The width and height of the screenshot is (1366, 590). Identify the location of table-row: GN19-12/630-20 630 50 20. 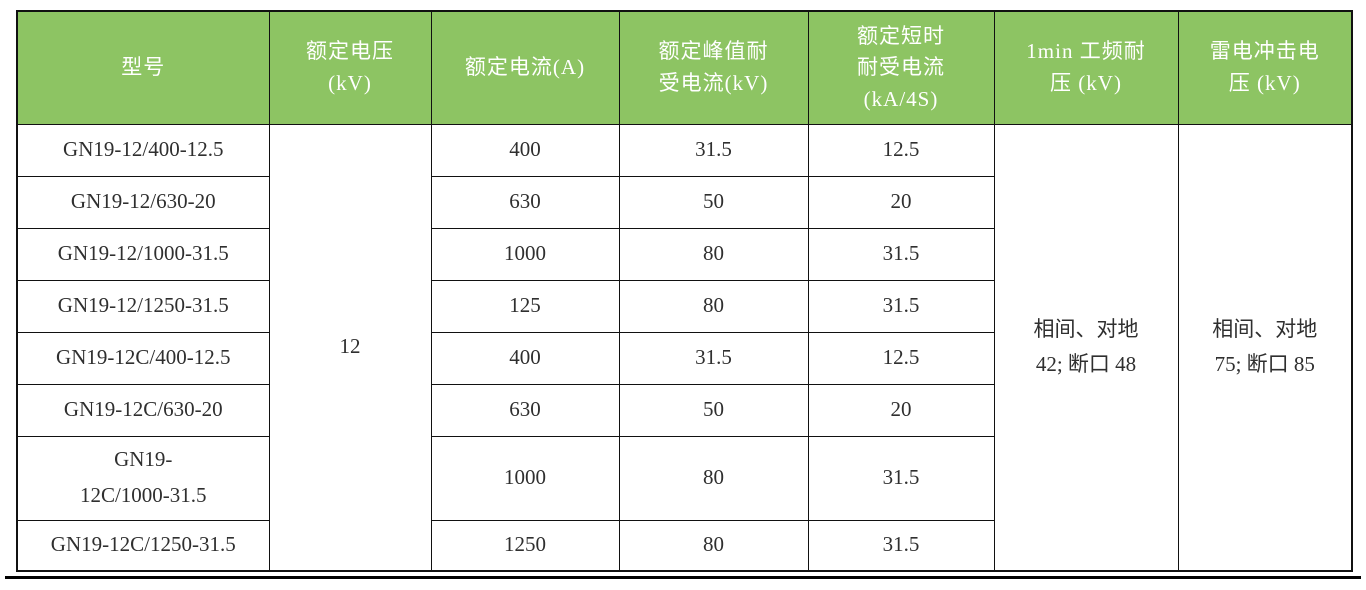
(684, 202).